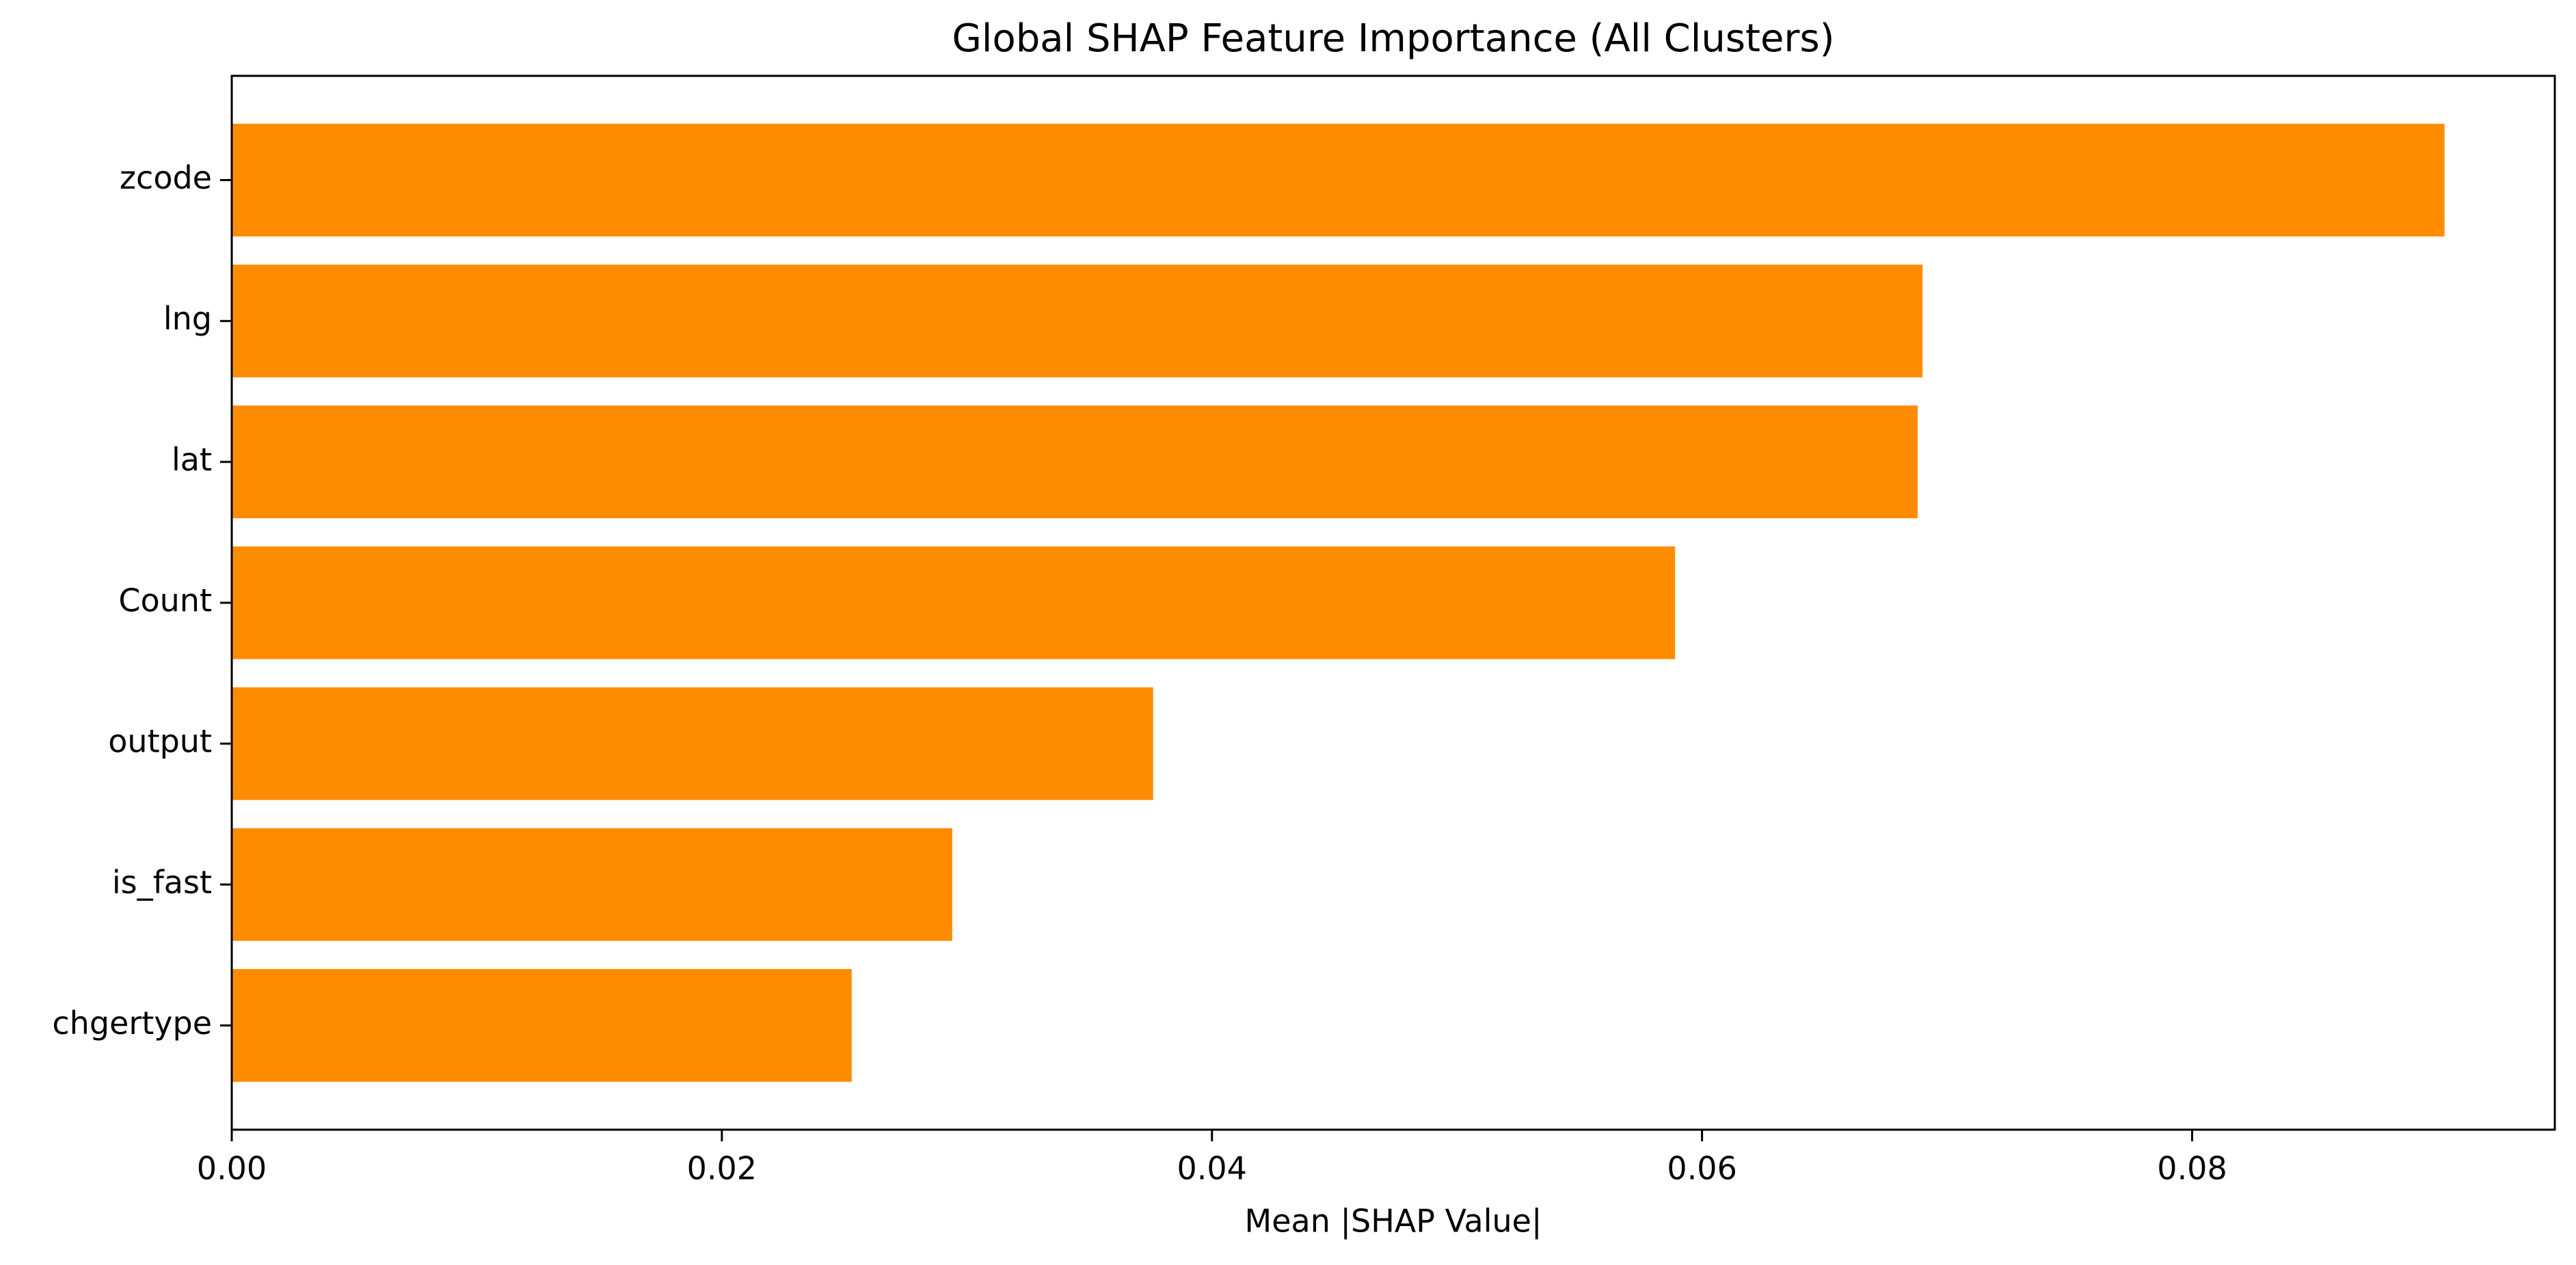 This screenshot has width=2576, height=1265. I want to click on x-axis-label: Mean |SHAP Value|, so click(1393, 1221).